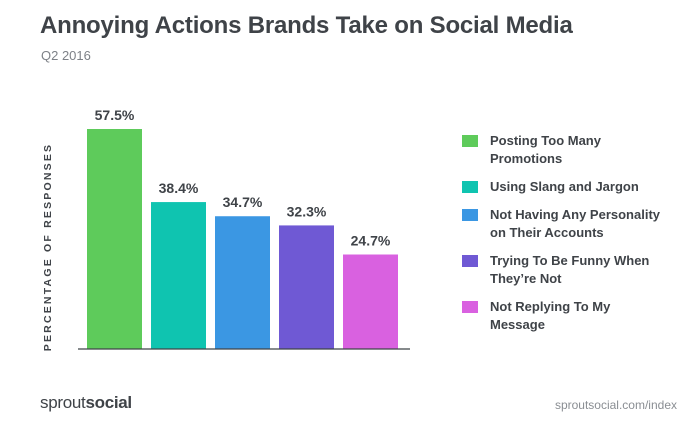 The image size is (700, 421). Describe the element at coordinates (179, 188) in the screenshot. I see `value-label-2: 38.4%` at that location.